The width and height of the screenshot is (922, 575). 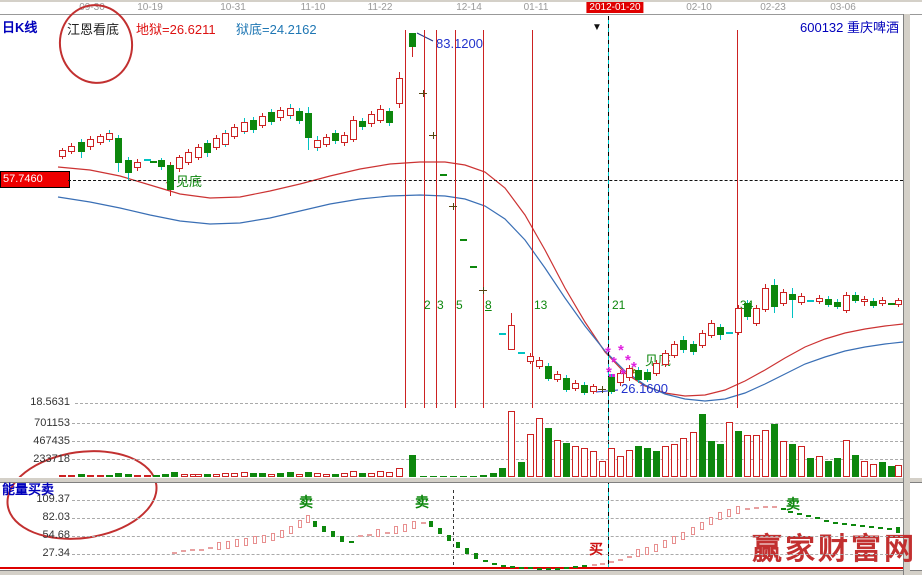 What do you see at coordinates (176, 29) in the screenshot?
I see `hell-level-label: 地狱=26.6211` at bounding box center [176, 29].